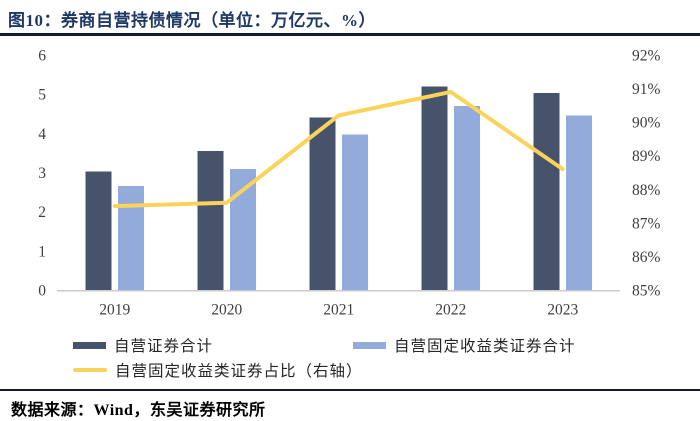 The height and width of the screenshot is (421, 700). I want to click on left-axis-tick-label: 1, so click(42, 251).